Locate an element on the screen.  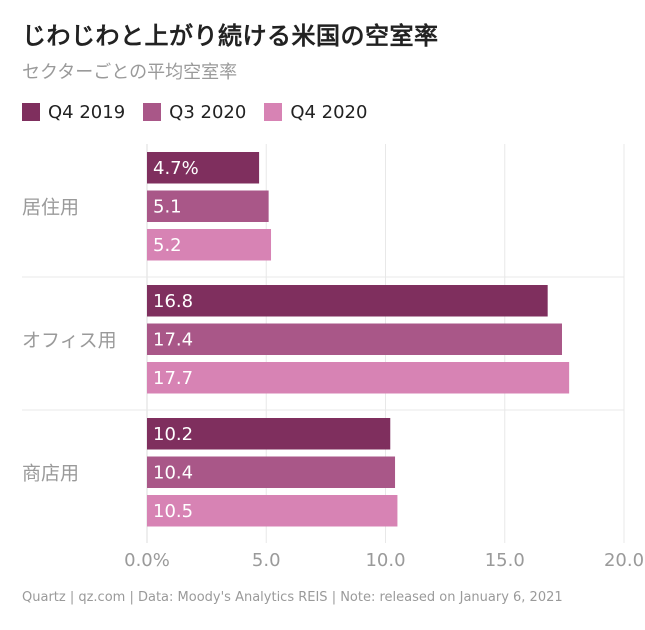
legend-item-q4-2020: Q4 2020 is located at coordinates (315, 112).